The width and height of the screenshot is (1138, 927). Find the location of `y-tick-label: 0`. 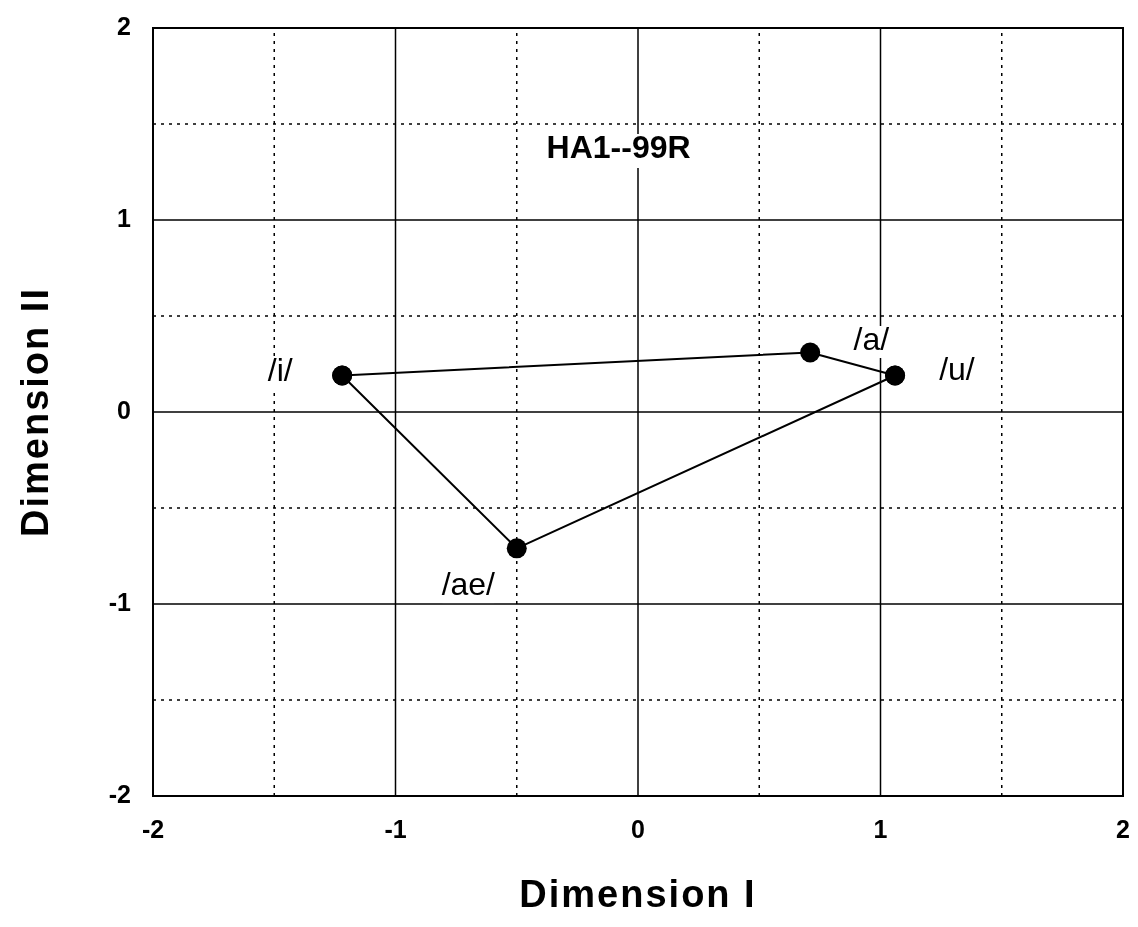

y-tick-label: 0 is located at coordinates (124, 409).